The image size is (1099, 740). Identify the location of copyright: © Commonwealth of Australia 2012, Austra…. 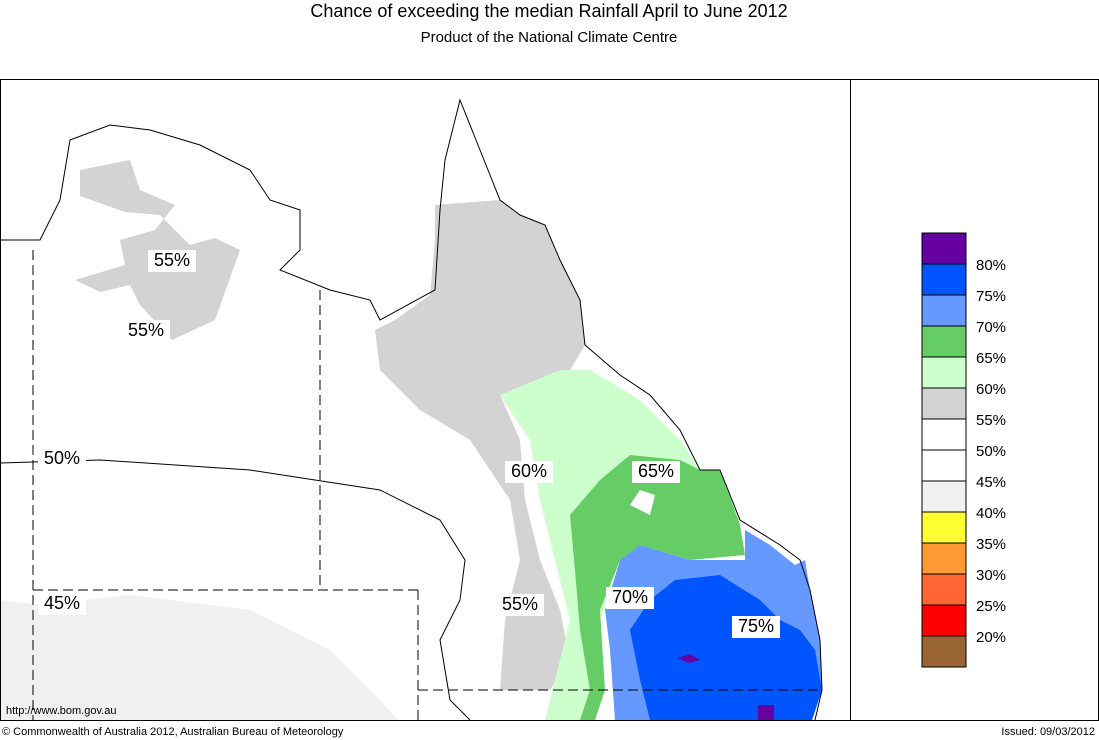
(173, 732).